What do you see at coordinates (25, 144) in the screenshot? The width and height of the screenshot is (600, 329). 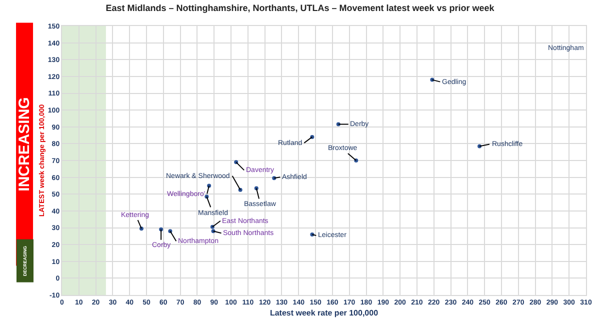 I see `text: INCREASING` at bounding box center [25, 144].